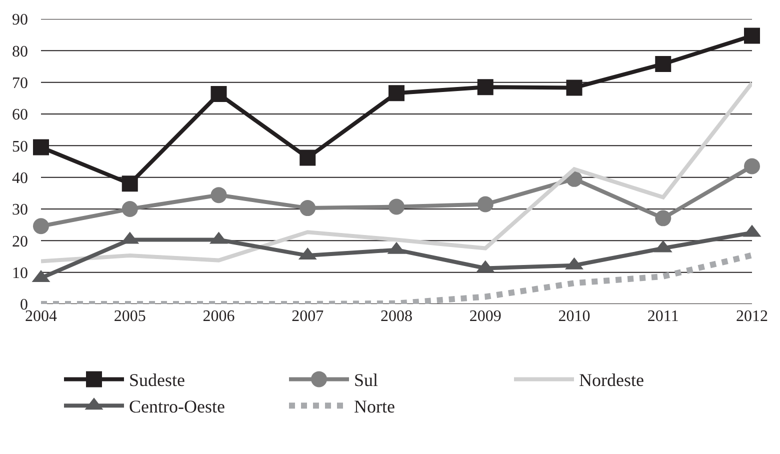 The width and height of the screenshot is (780, 454). Describe the element at coordinates (20, 20) in the screenshot. I see `y-tick-label: 90` at that location.